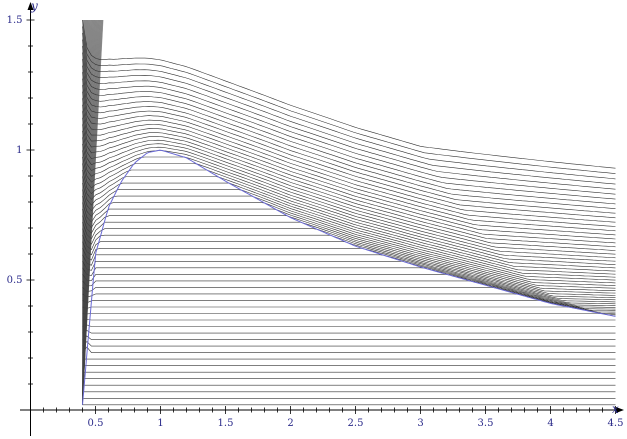 The width and height of the screenshot is (627, 439). Describe the element at coordinates (160, 423) in the screenshot. I see `x-tick-label: 1` at that location.